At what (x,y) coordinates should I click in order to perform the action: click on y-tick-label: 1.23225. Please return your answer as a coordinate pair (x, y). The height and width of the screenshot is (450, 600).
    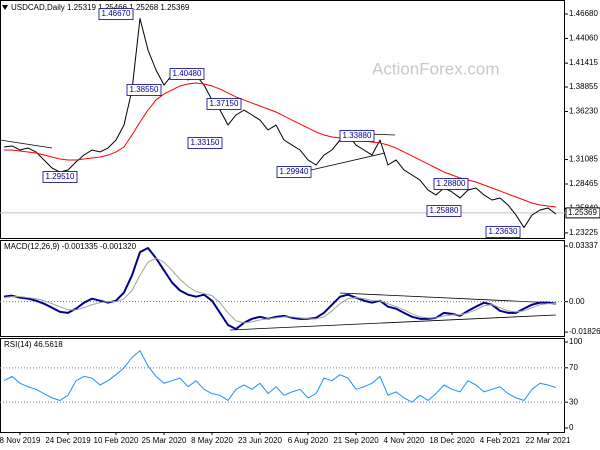
    Looking at the image, I should click on (583, 232).